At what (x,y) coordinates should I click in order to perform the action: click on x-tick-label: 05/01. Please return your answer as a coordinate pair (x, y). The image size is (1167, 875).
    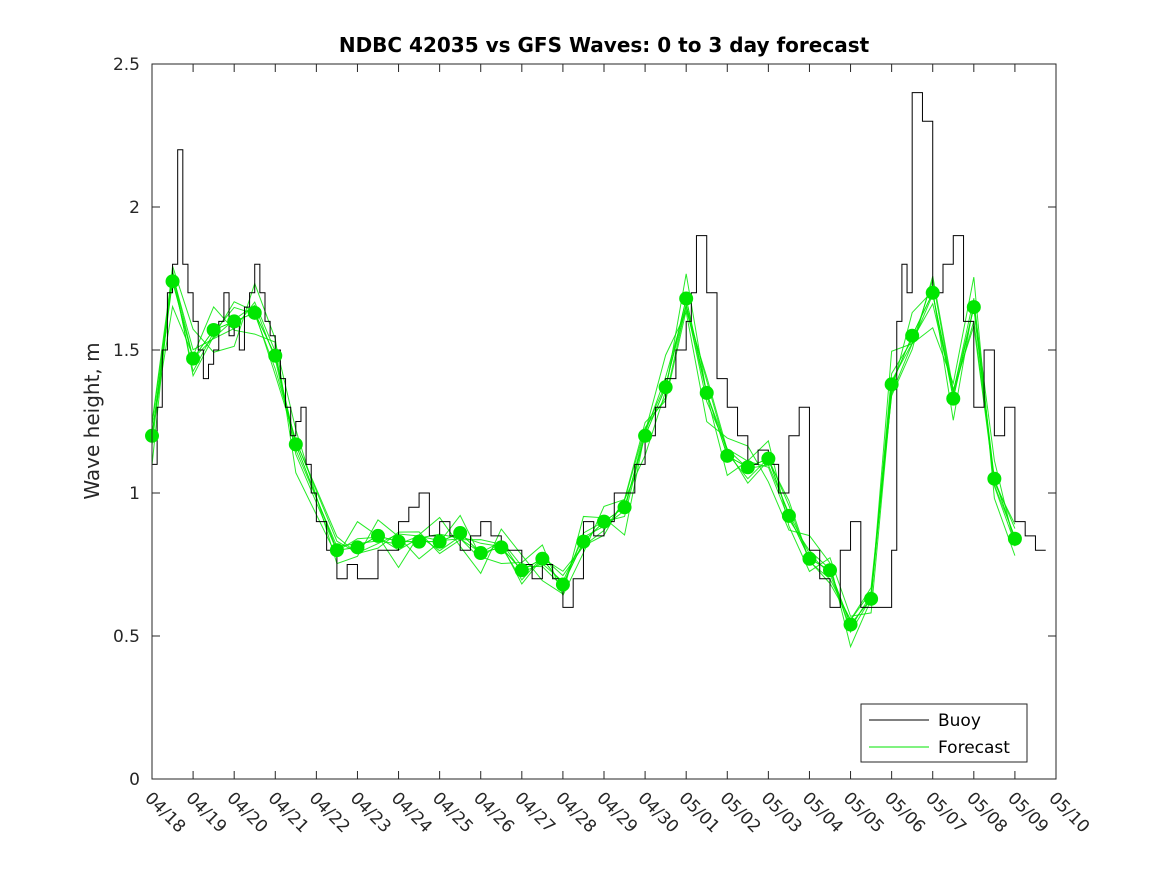
    Looking at the image, I should click on (699, 812).